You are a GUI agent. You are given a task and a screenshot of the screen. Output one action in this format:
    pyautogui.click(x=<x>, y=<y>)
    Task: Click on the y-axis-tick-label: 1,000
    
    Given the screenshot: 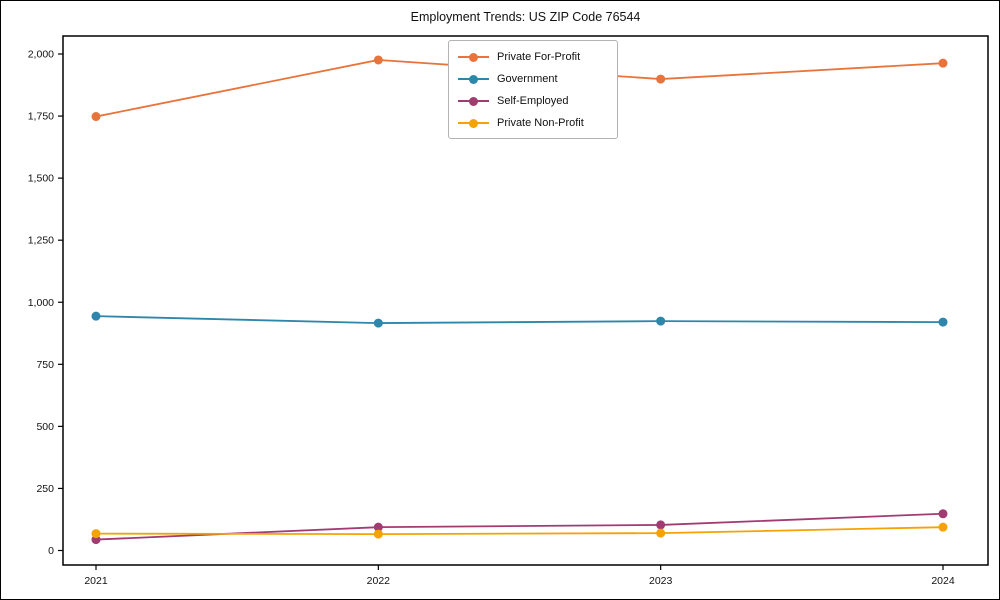 What is the action you would take?
    pyautogui.click(x=41, y=303)
    